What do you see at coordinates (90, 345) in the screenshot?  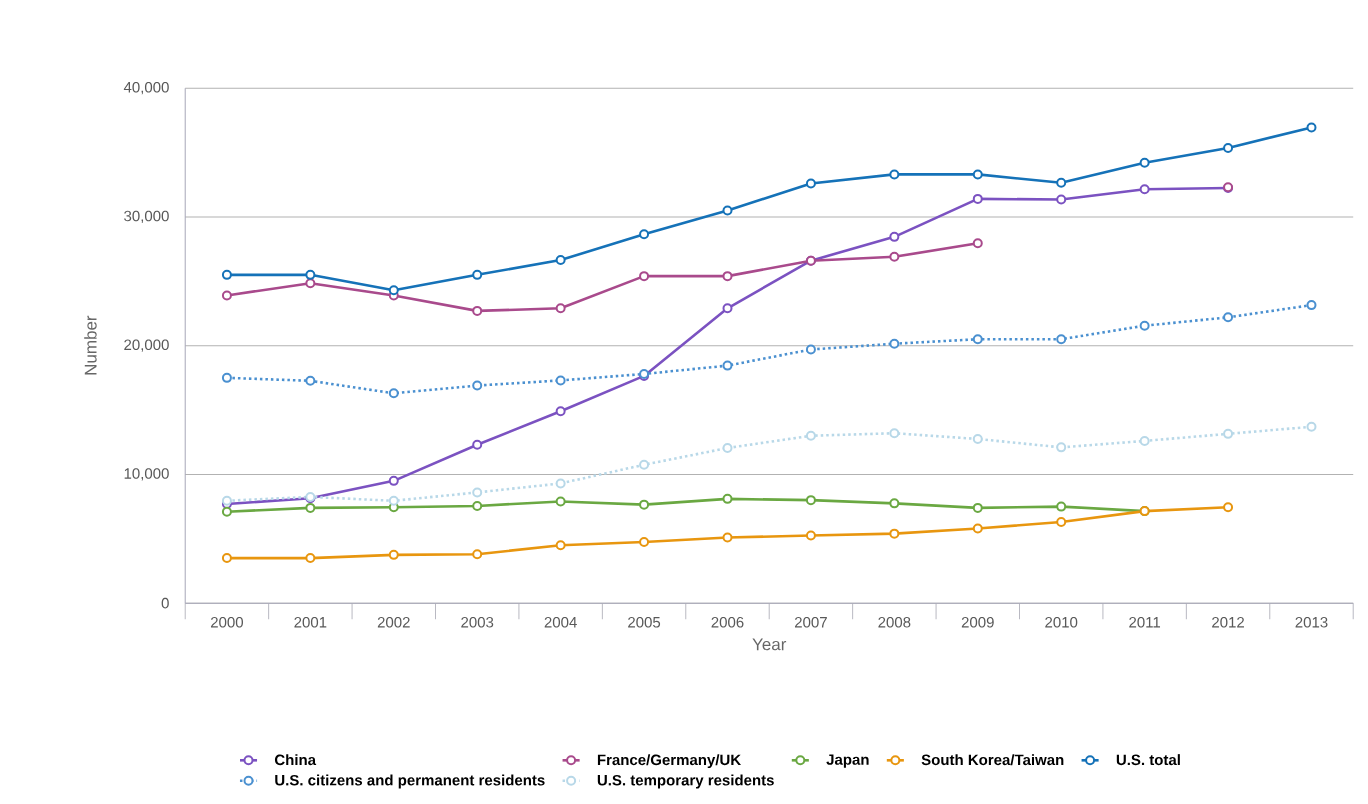 I see `y-axis-title: Number` at bounding box center [90, 345].